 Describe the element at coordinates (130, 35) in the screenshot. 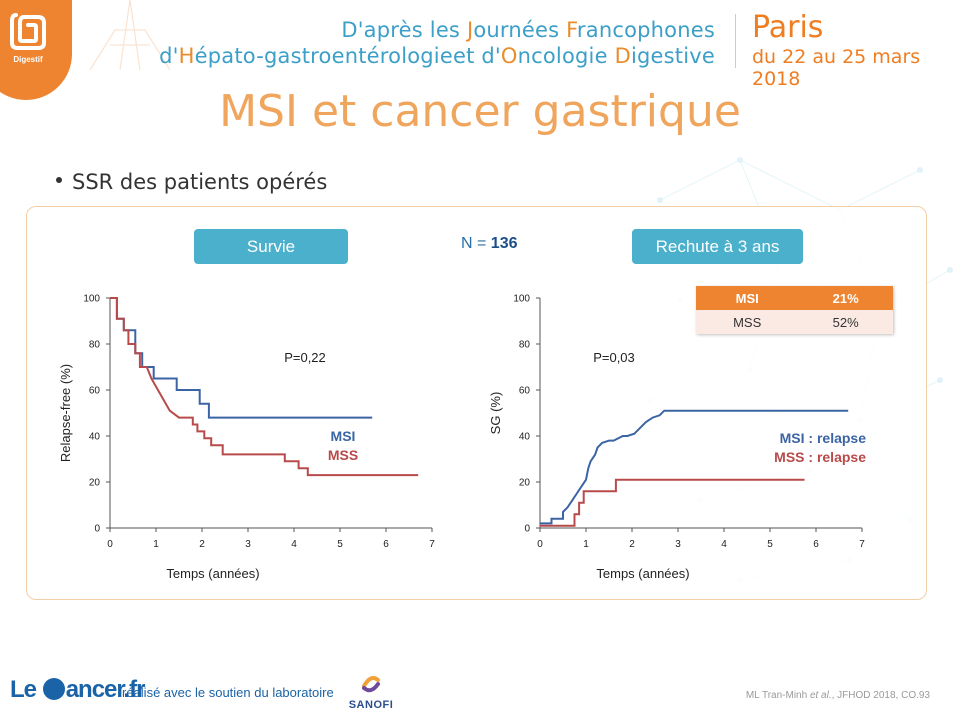

I see `eiffel-tower-decoration` at that location.